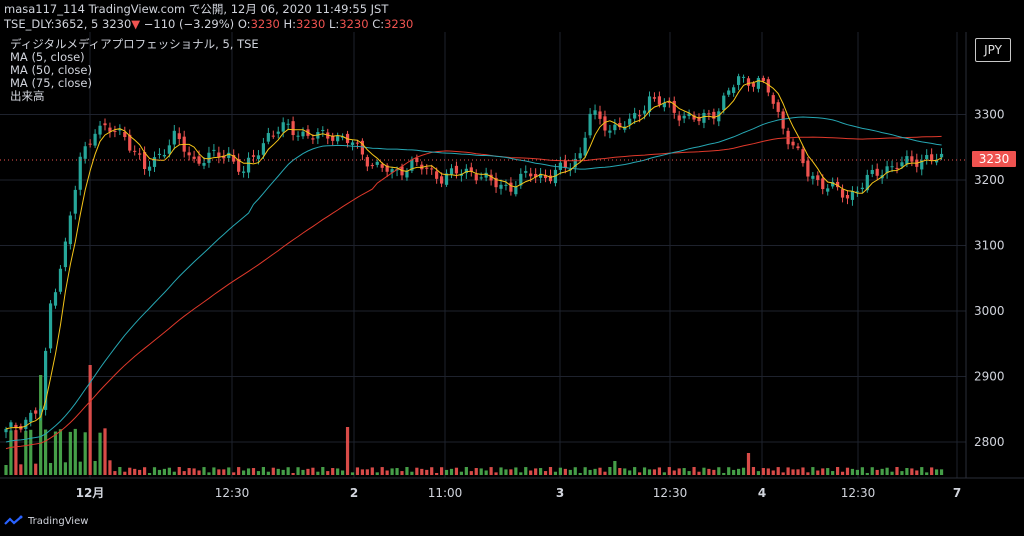 The image size is (1024, 536). Describe the element at coordinates (993, 50) in the screenshot. I see `currency-button: JPY` at that location.